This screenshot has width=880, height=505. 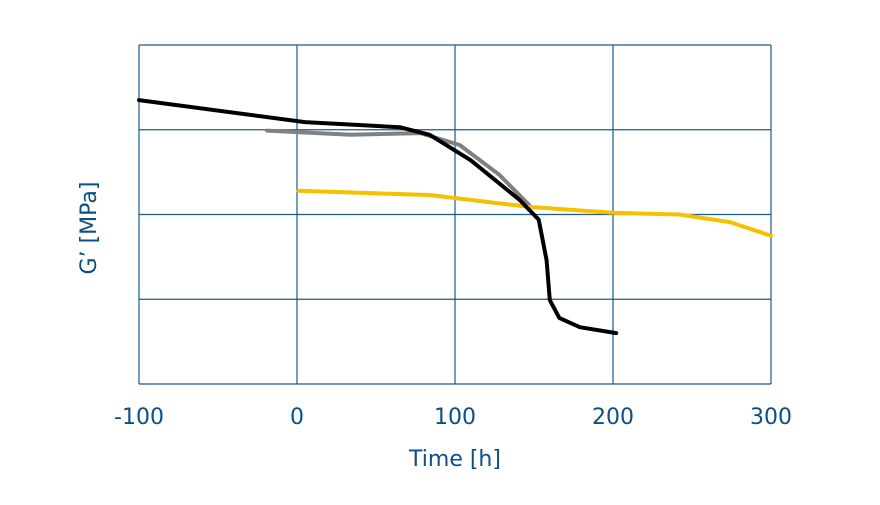 I want to click on x-tick-label: -100, so click(x=139, y=417).